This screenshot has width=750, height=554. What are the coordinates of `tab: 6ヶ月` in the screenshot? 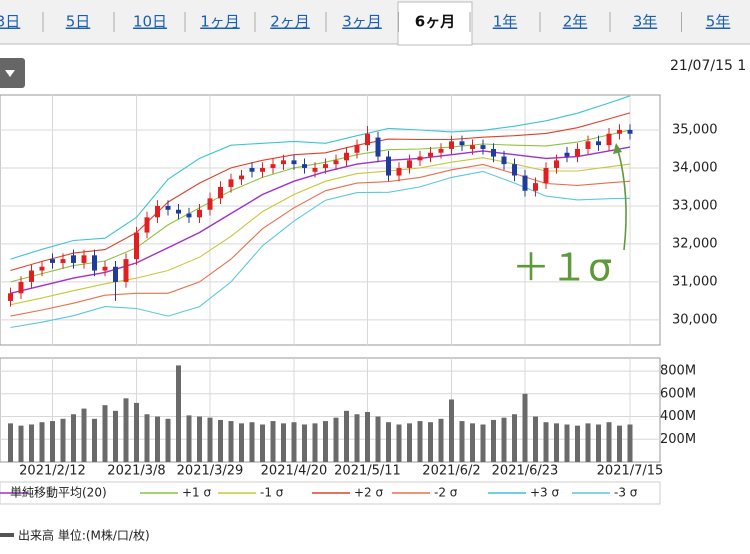 It's located at (435, 22).